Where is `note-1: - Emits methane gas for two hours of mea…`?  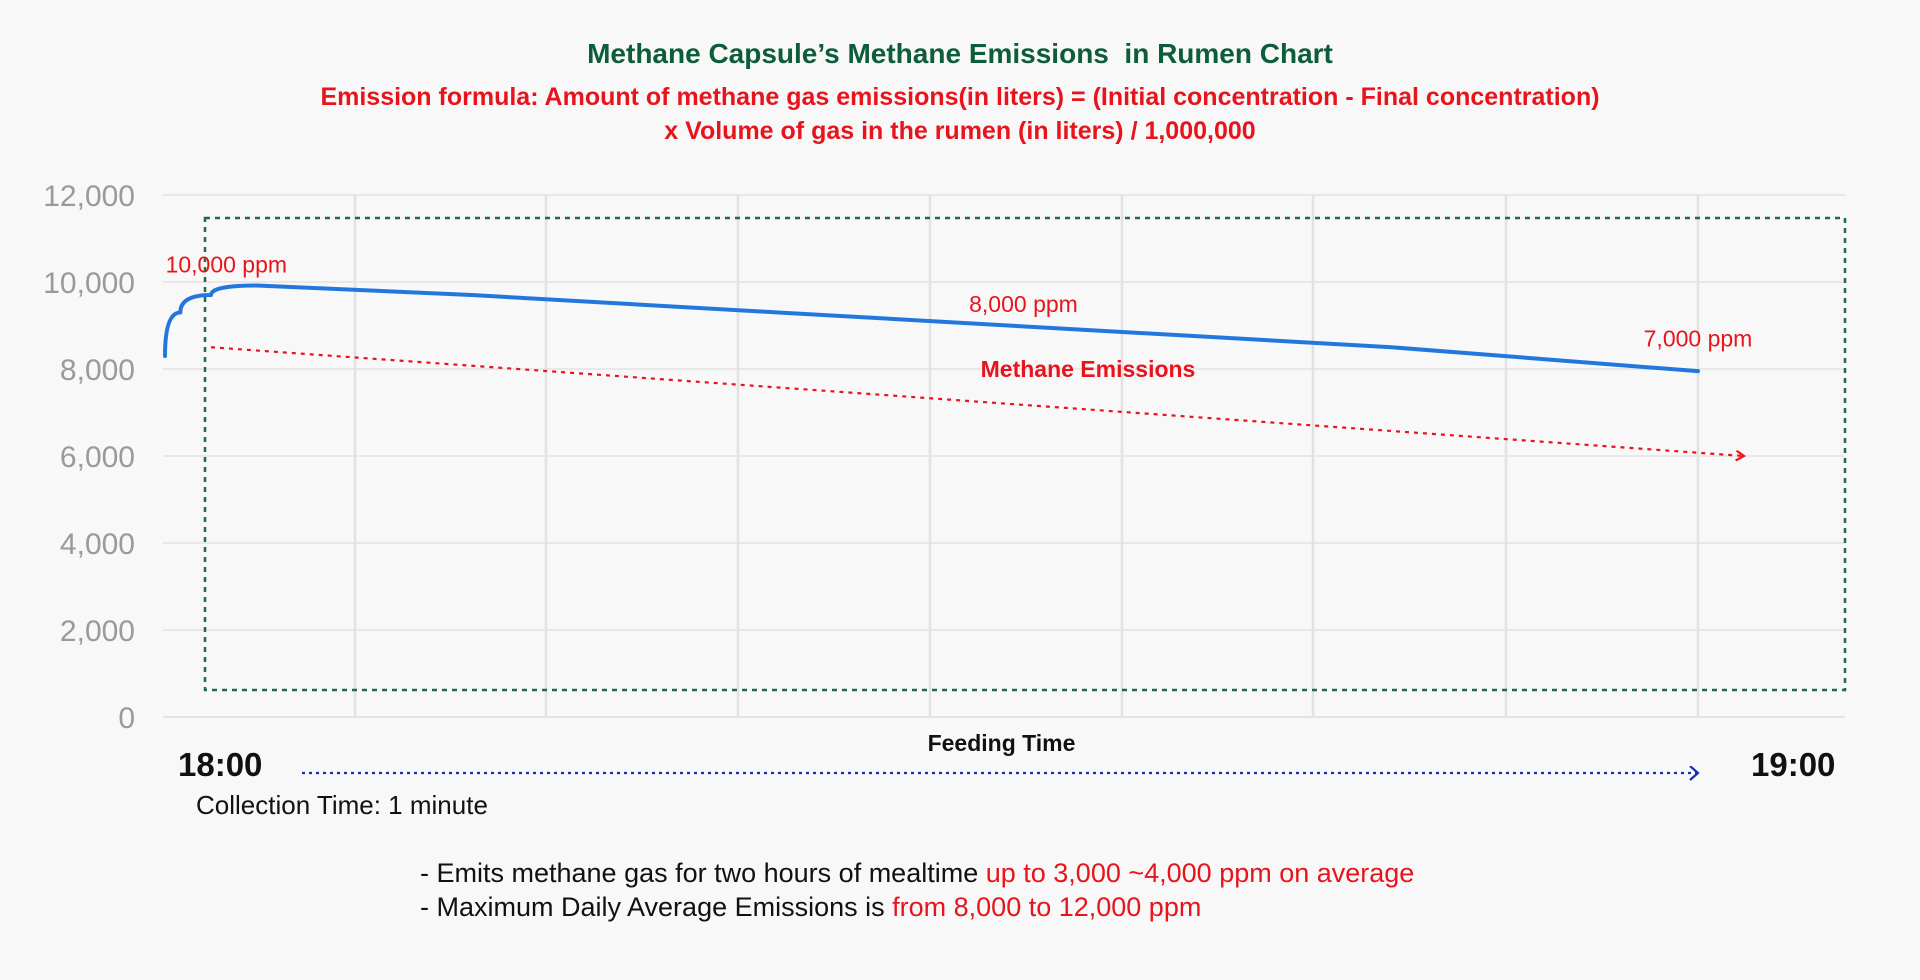
note-1: - Emits methane gas for two hours of mea… is located at coordinates (917, 873).